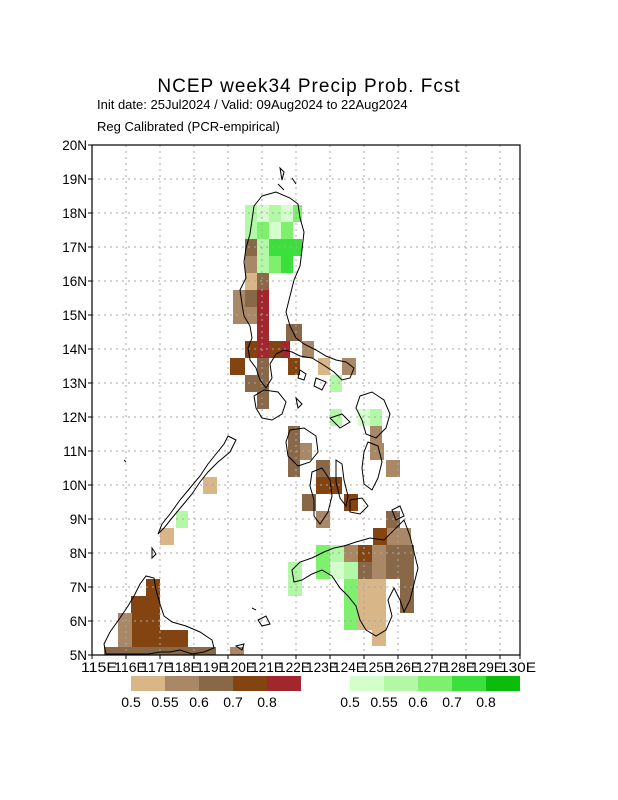 This screenshot has height=800, width=618. I want to click on lon-label: 119E, so click(212, 667).